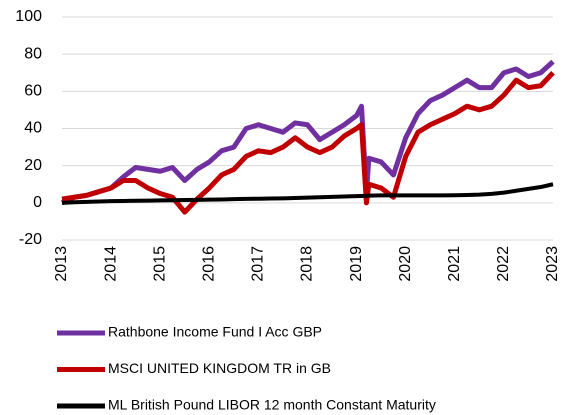 Image resolution: width=563 pixels, height=415 pixels. I want to click on x-tick-label: 2014, so click(110, 264).